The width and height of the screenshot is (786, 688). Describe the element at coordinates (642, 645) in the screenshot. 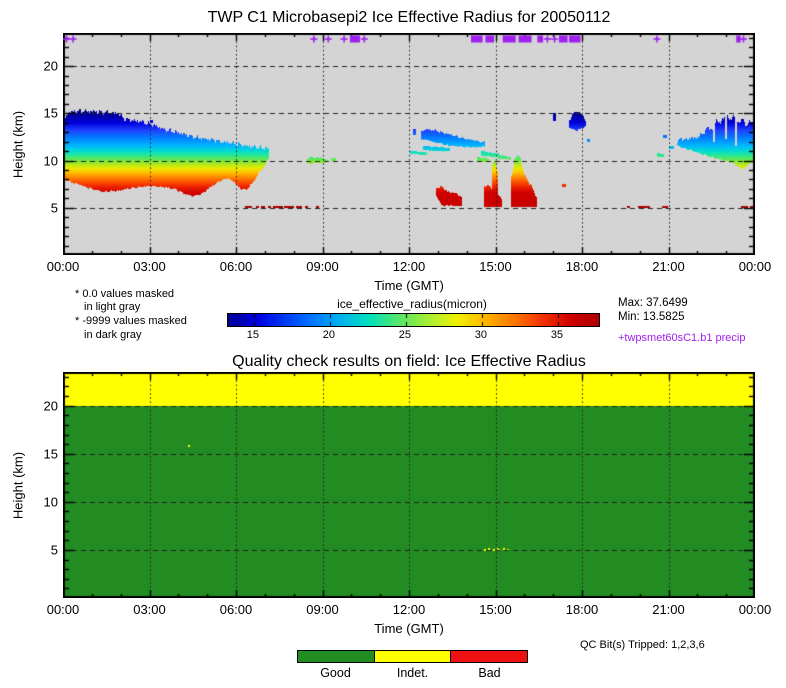

I see `qc-bits-note: QC Bit(s) Tripped: 1,2,3,6` at that location.